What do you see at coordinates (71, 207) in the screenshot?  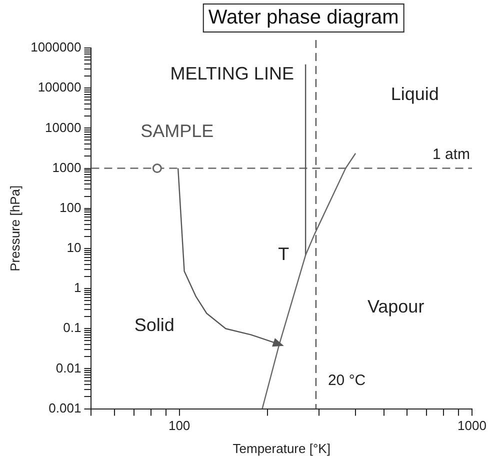 I see `y-tick-label: 100` at bounding box center [71, 207].